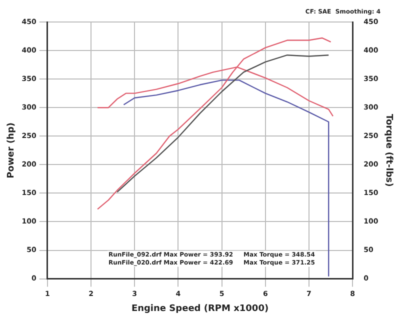 This screenshot has height=320, width=400. I want to click on y-axis-title: Power (hp), so click(11, 150).